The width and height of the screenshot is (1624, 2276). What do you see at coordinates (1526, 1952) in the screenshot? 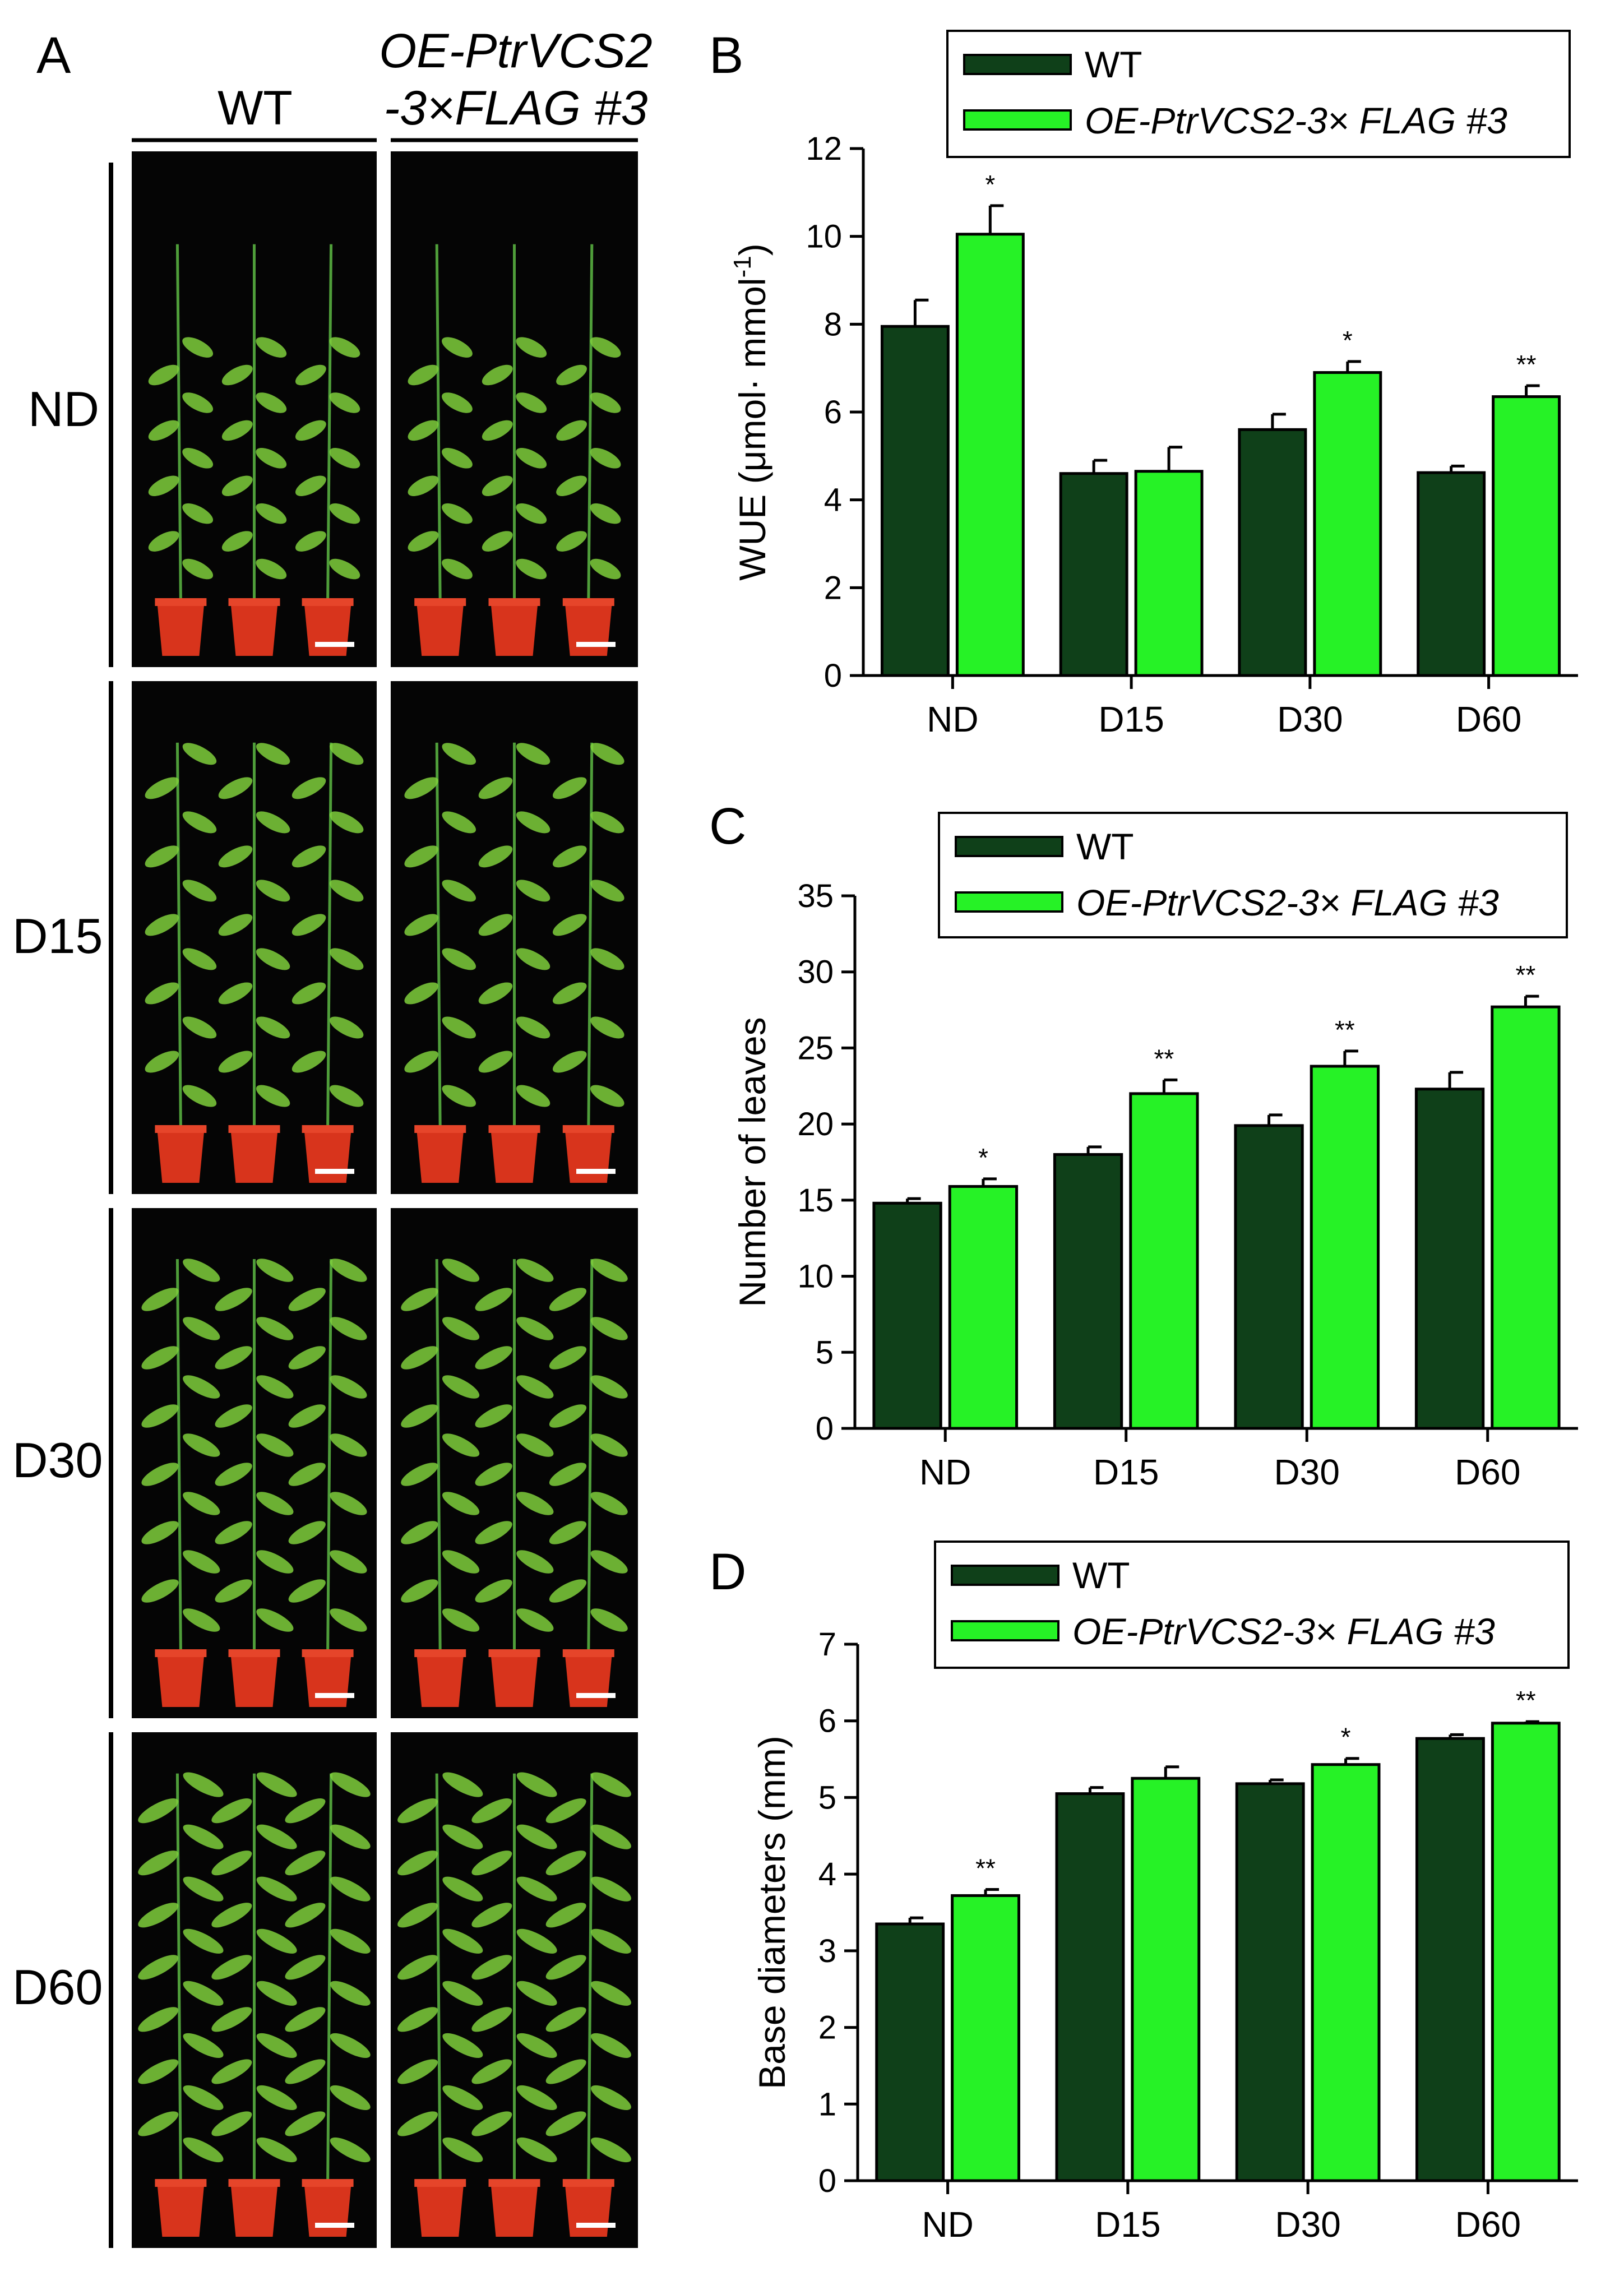
I see `bar-oe` at bounding box center [1526, 1952].